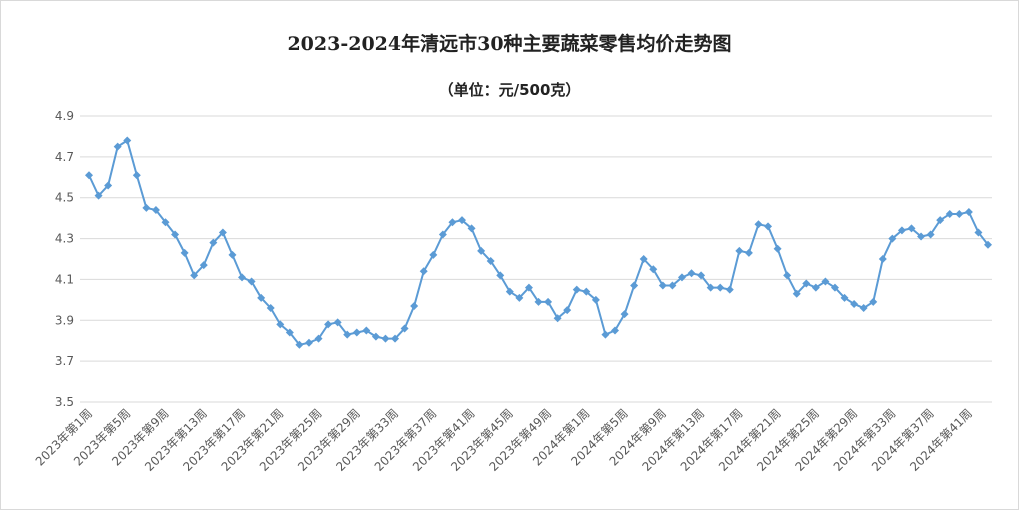  Describe the element at coordinates (64, 198) in the screenshot. I see `y-tick-label: 4.5` at that location.